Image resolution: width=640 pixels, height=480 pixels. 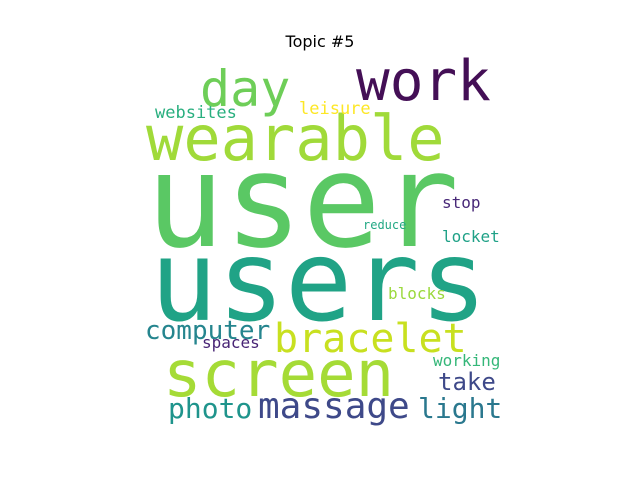 I want to click on word-locket: locket, so click(x=471, y=236).